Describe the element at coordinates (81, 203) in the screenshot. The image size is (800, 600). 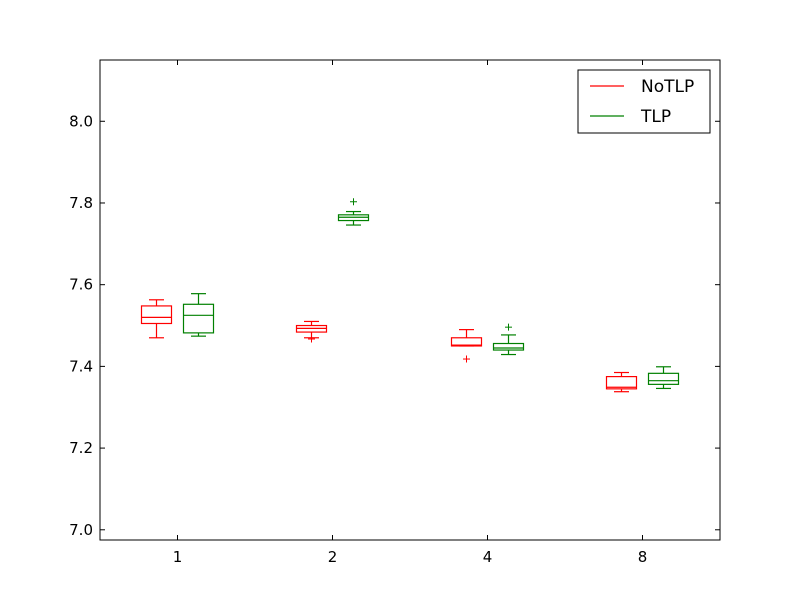
I see `y-tick-label: 7.8` at that location.